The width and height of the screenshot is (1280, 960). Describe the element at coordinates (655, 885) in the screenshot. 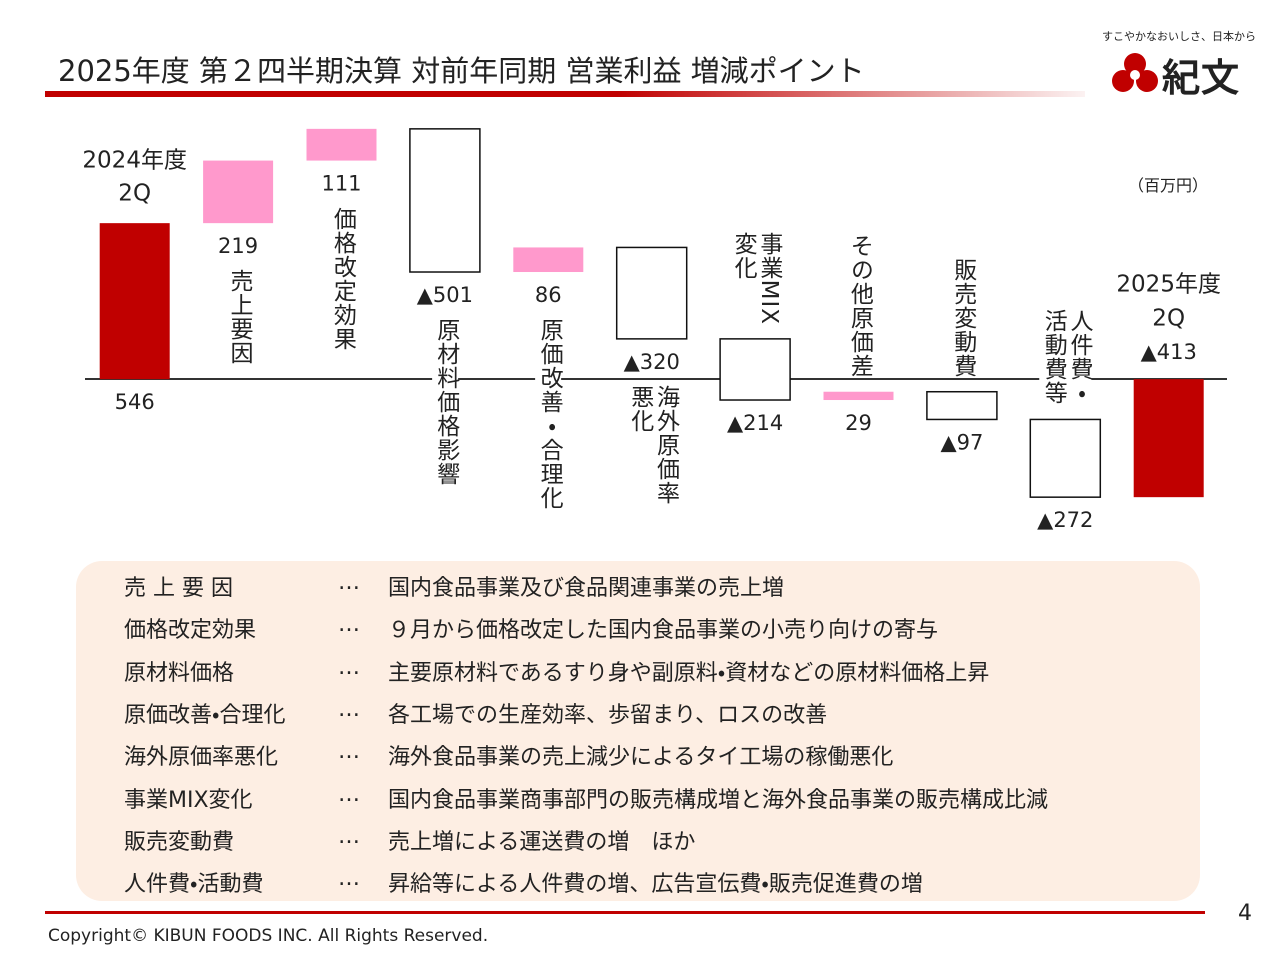

I see `note-description: 昇給等による人件費の増、広告宣伝費・販売促進費の増` at that location.